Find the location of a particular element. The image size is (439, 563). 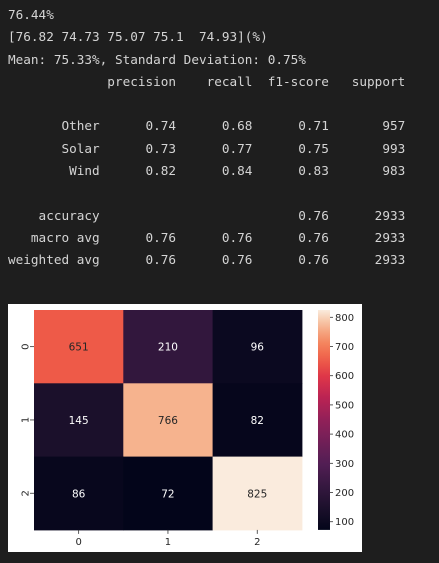

heatmap-cell-value: 96 is located at coordinates (258, 348).